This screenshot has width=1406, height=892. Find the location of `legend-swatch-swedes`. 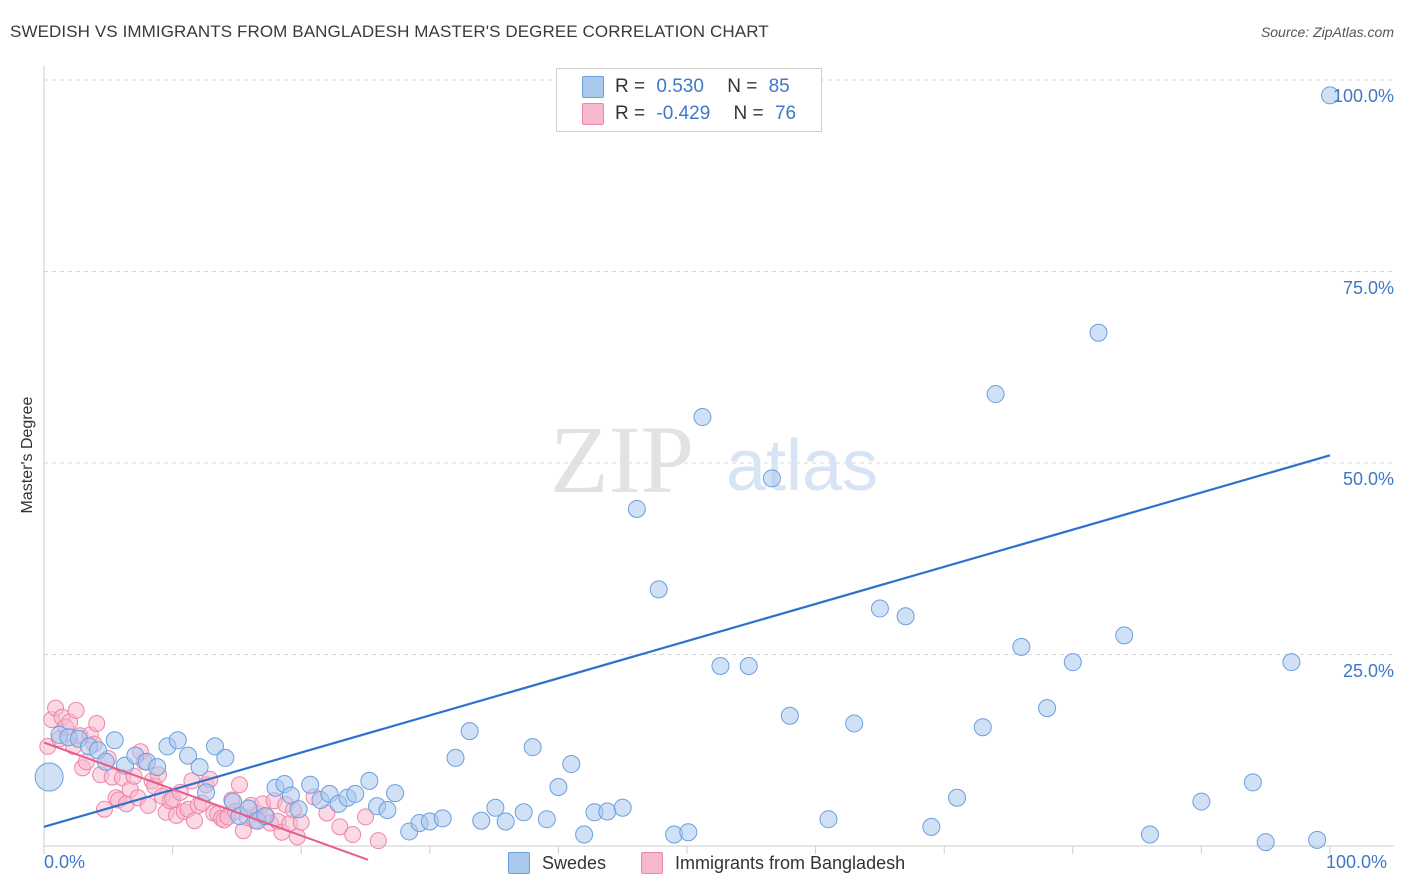

legend-swatch-swedes is located at coordinates (519, 863).